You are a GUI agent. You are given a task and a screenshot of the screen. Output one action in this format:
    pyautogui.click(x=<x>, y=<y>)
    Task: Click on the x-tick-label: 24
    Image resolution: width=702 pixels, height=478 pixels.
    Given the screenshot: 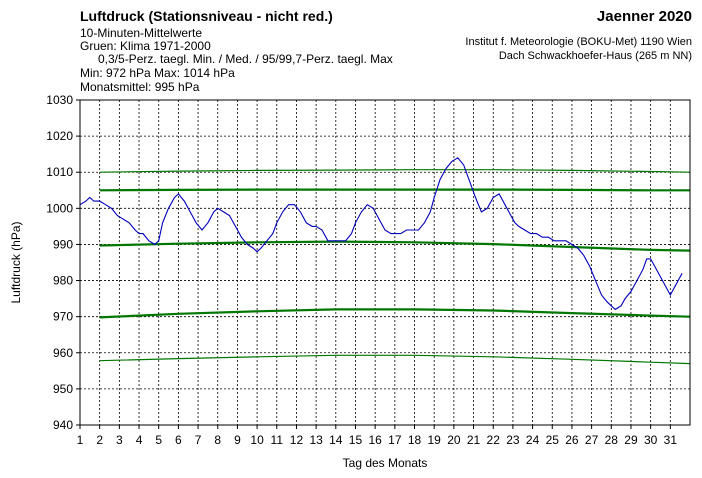 What is the action you would take?
    pyautogui.click(x=533, y=440)
    